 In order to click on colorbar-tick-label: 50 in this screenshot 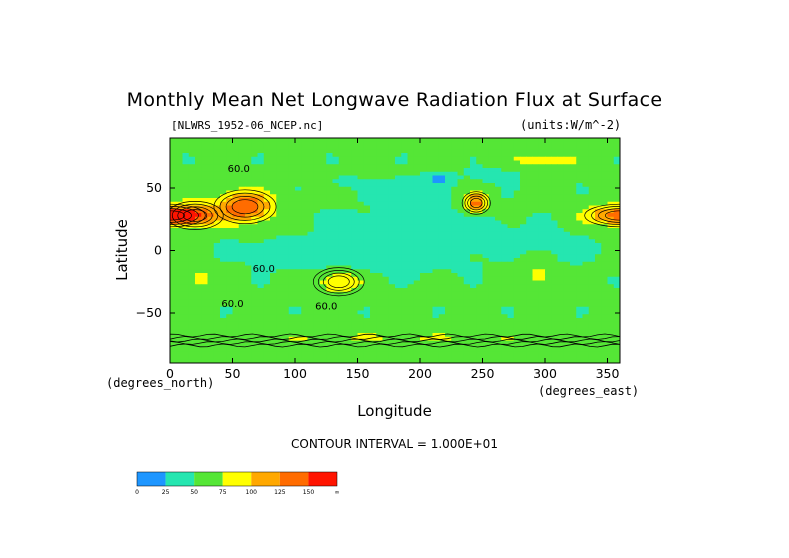, I will do `click(194, 492)`.